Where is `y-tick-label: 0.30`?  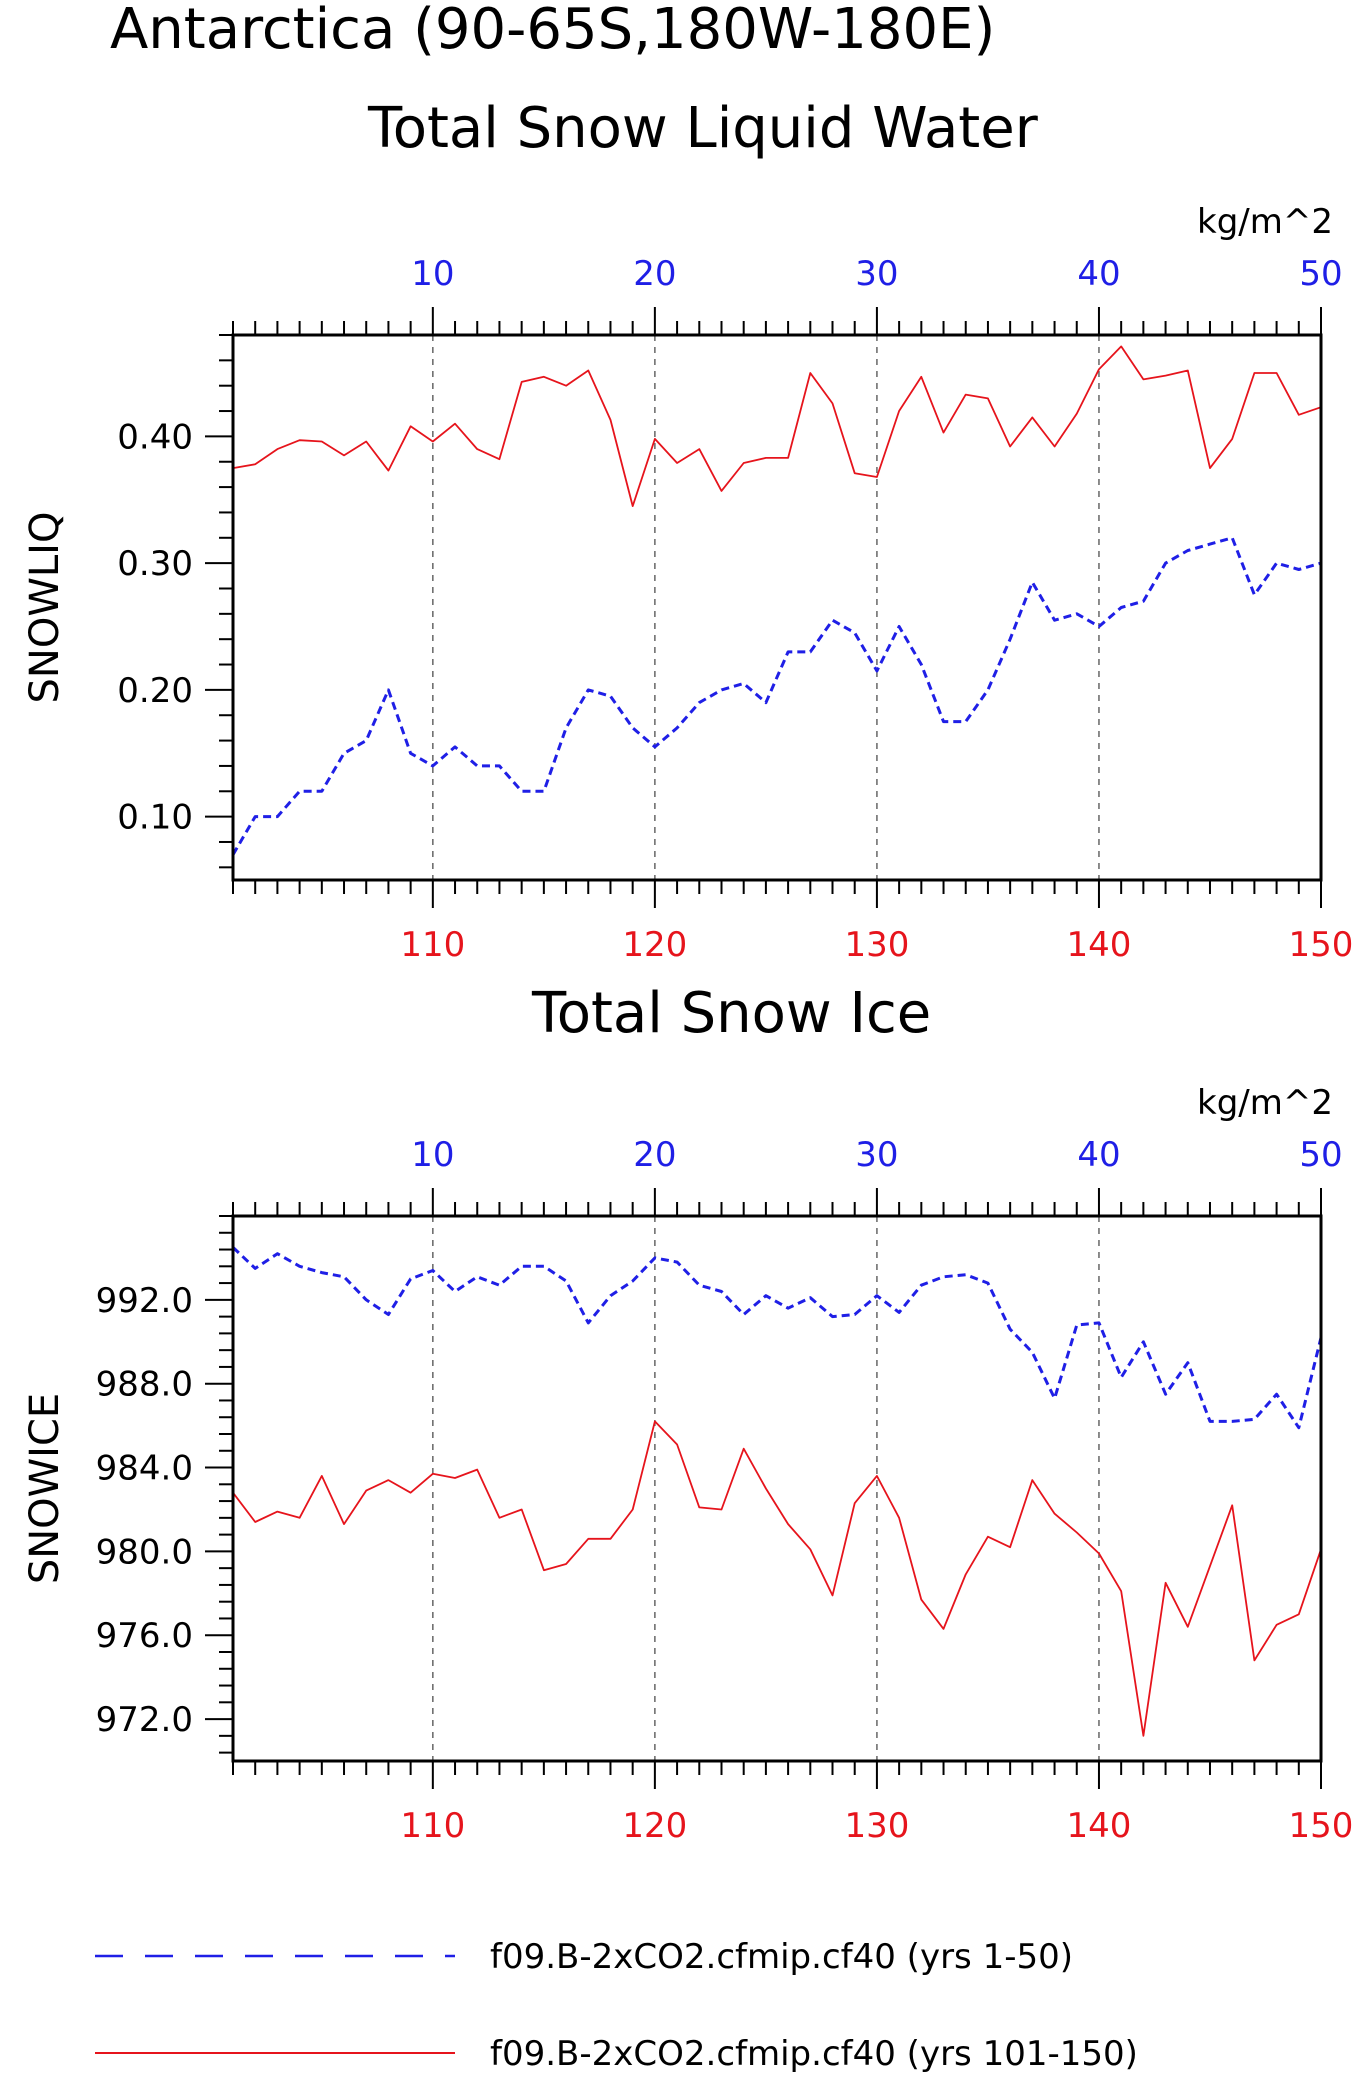
y-tick-label: 0.30 is located at coordinates (155, 564).